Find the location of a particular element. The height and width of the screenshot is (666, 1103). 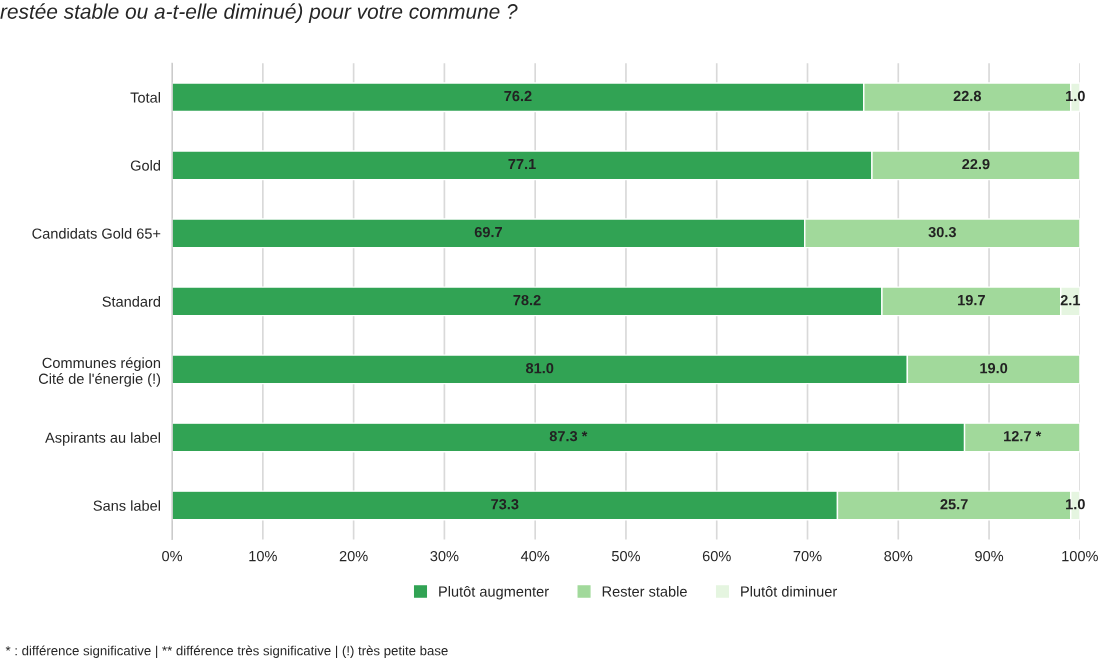

legend-label: Plutôt diminuer is located at coordinates (789, 591).